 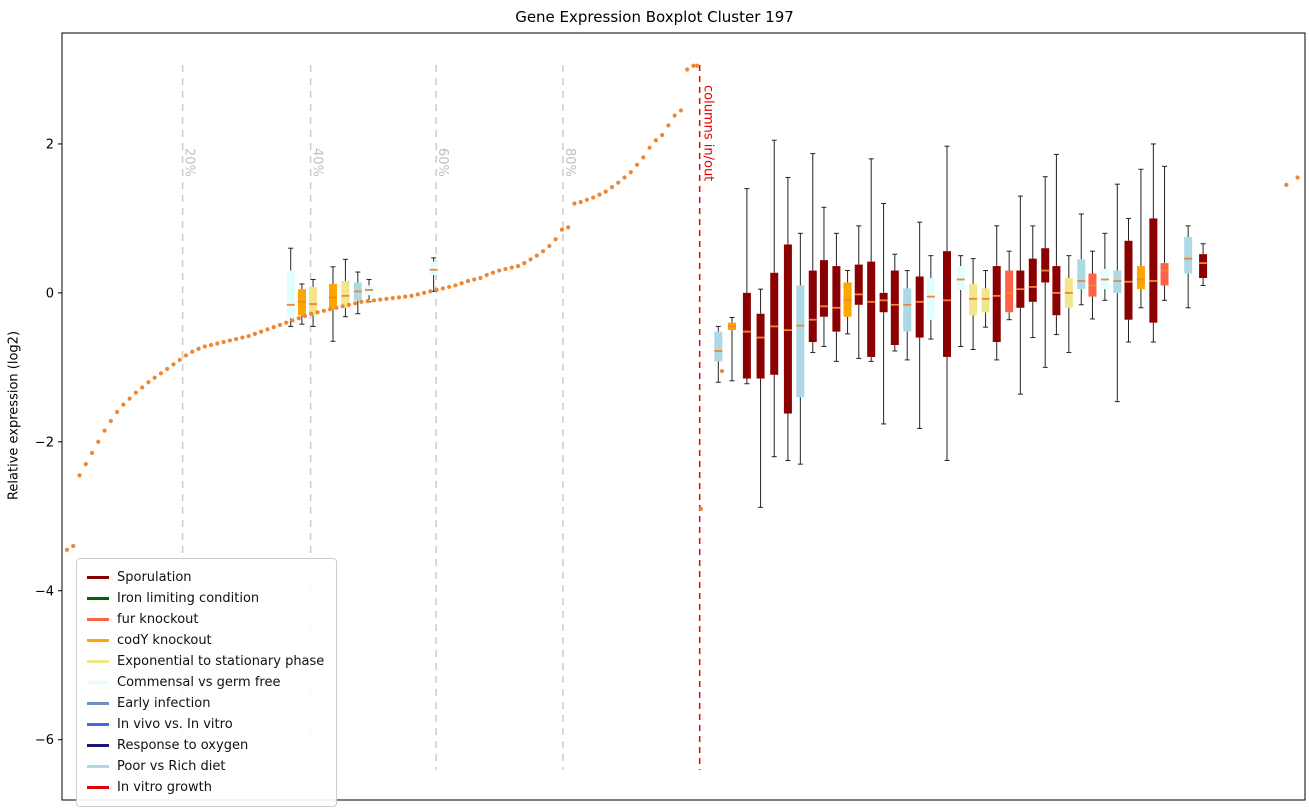 What do you see at coordinates (171, 766) in the screenshot?
I see `legend-label-poor_rich: Poor vs Rich diet` at bounding box center [171, 766].